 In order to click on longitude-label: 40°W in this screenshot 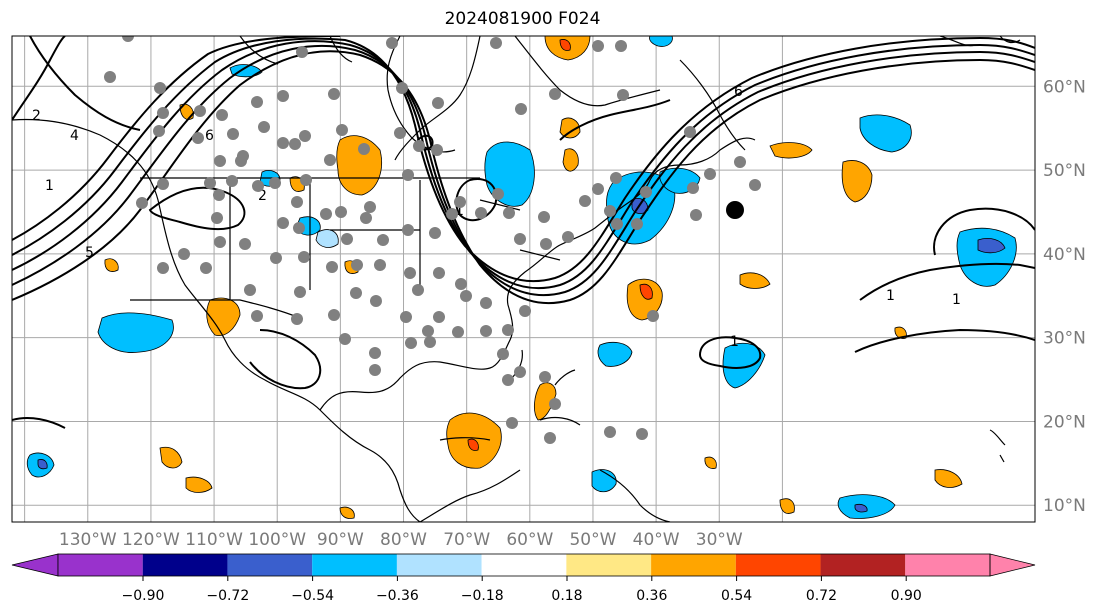, I will do `click(656, 540)`.